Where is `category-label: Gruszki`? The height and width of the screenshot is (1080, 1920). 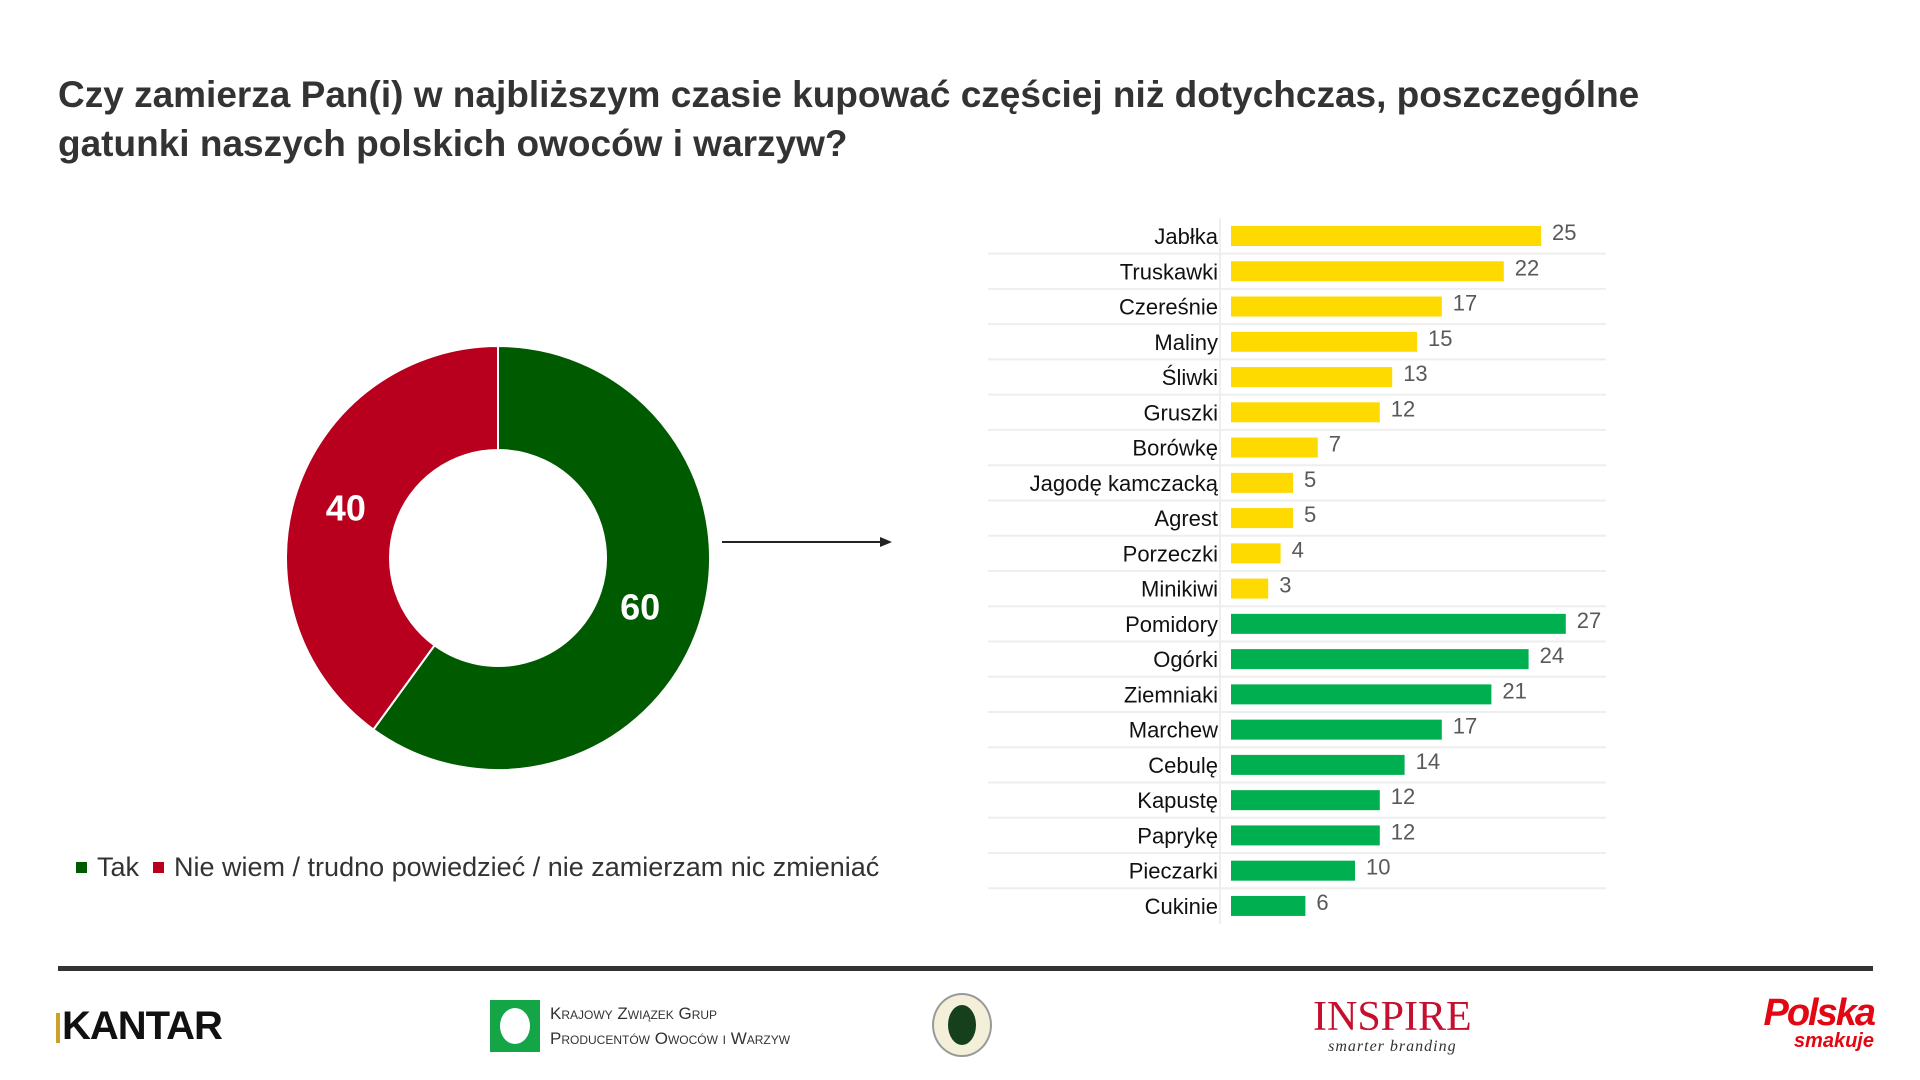 category-label: Gruszki is located at coordinates (1180, 412).